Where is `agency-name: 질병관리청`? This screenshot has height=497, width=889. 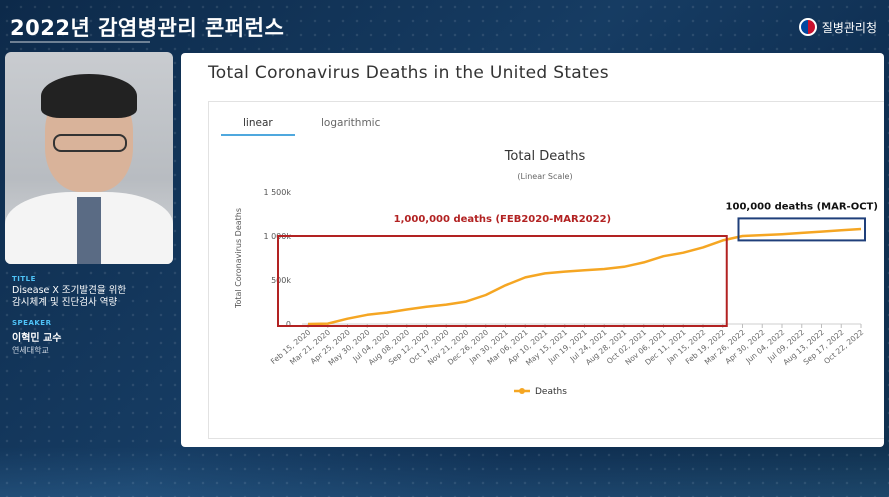
agency-name: 질병관리청 is located at coordinates (849, 27).